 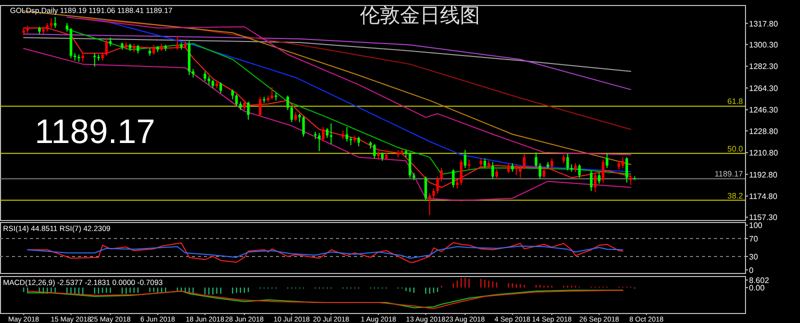 I want to click on y-tick-label: 0, so click(x=751, y=270).